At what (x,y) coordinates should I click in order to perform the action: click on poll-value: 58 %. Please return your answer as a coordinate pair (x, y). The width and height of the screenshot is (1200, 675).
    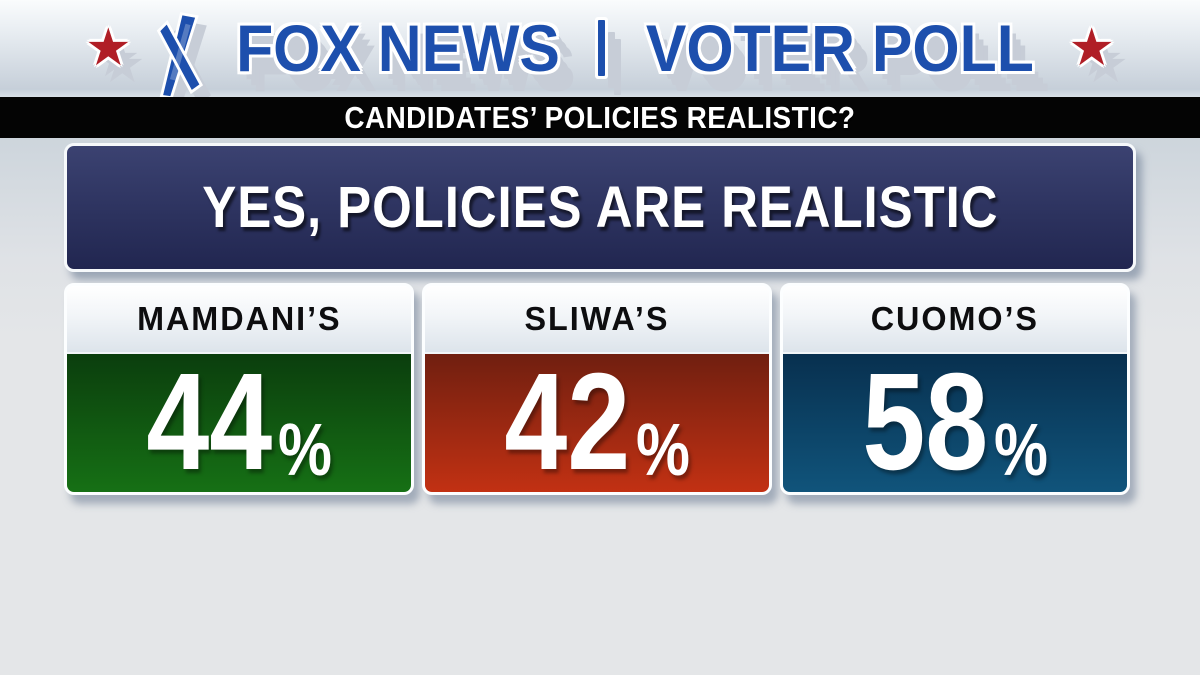
    Looking at the image, I should click on (955, 420).